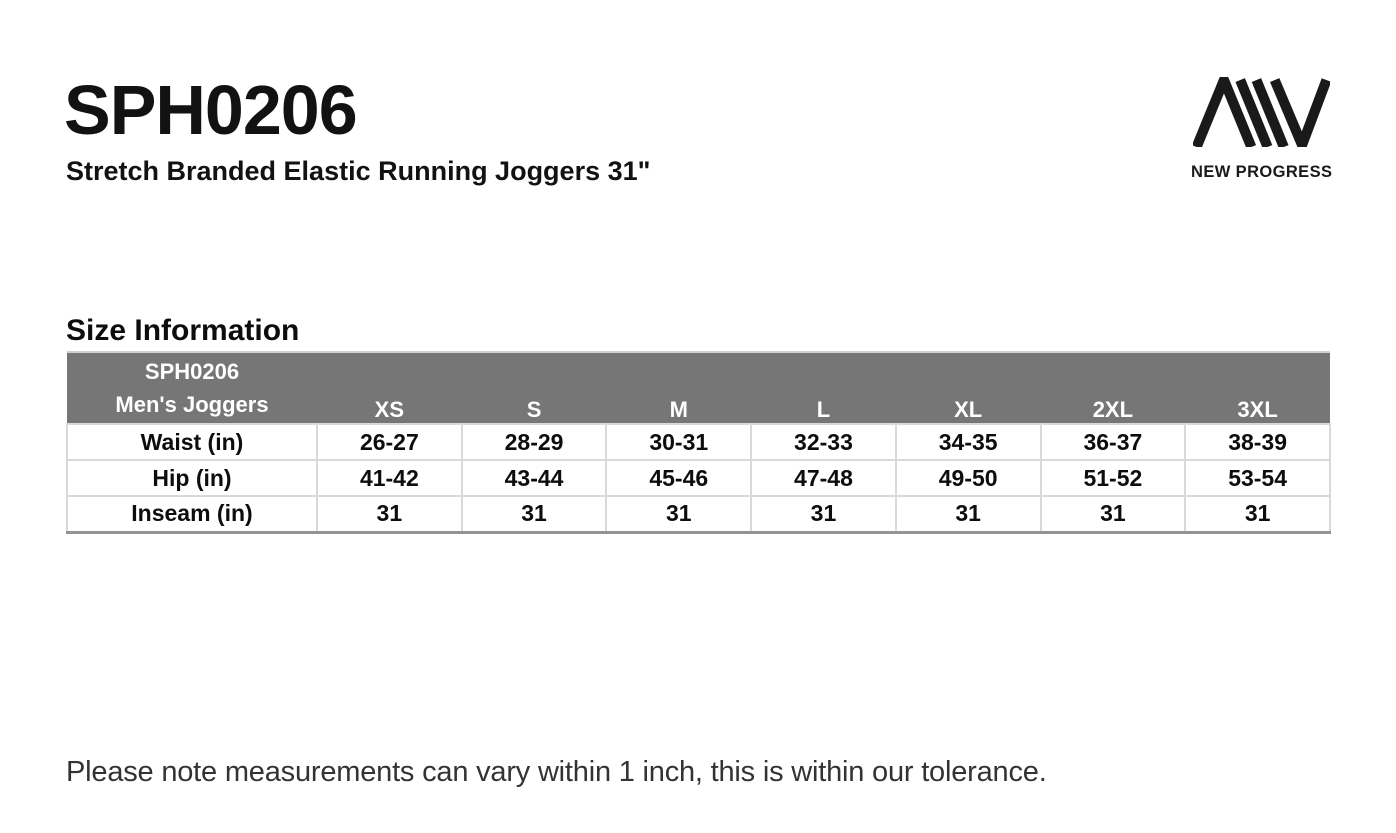 Image resolution: width=1396 pixels, height=833 pixels. Describe the element at coordinates (183, 330) in the screenshot. I see `size-information-heading: Size Information` at that location.